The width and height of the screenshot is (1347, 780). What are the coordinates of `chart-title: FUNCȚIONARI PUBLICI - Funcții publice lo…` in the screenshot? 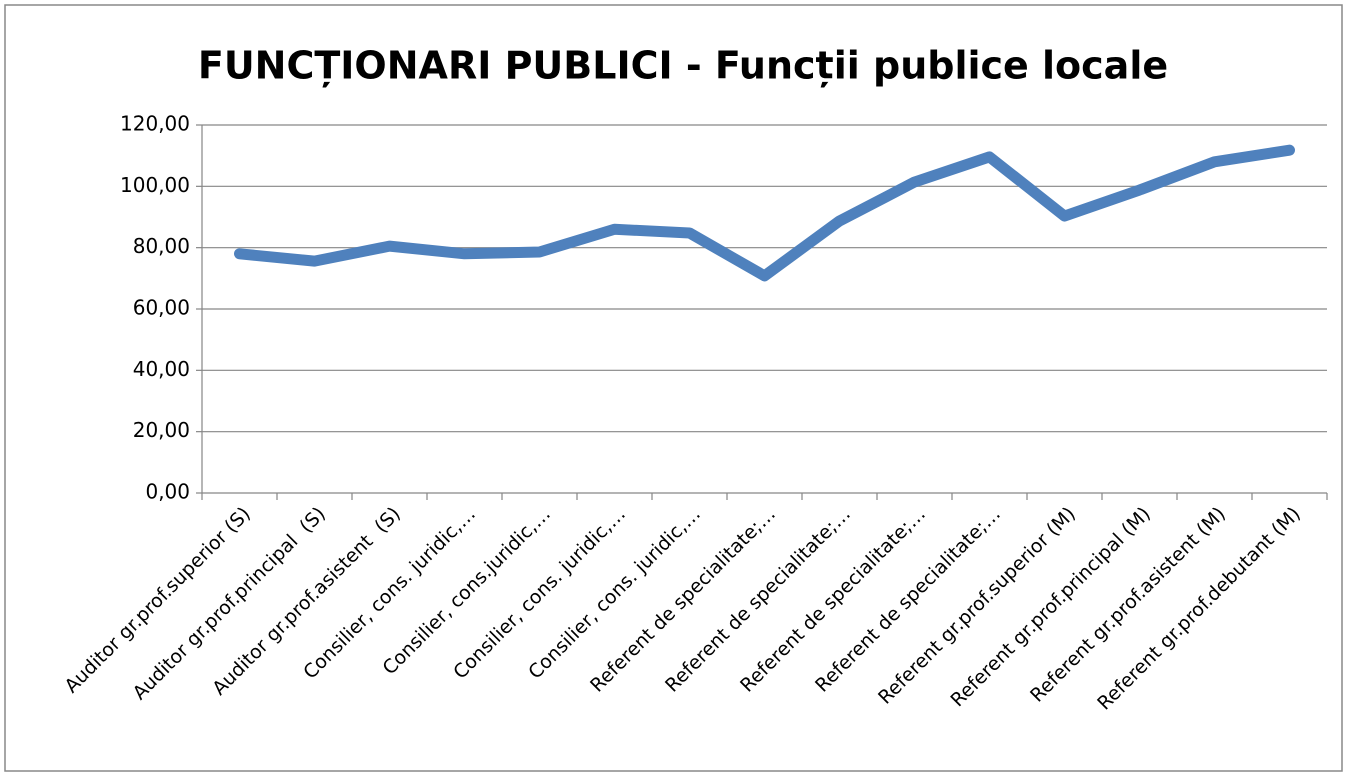 It's located at (683, 66).